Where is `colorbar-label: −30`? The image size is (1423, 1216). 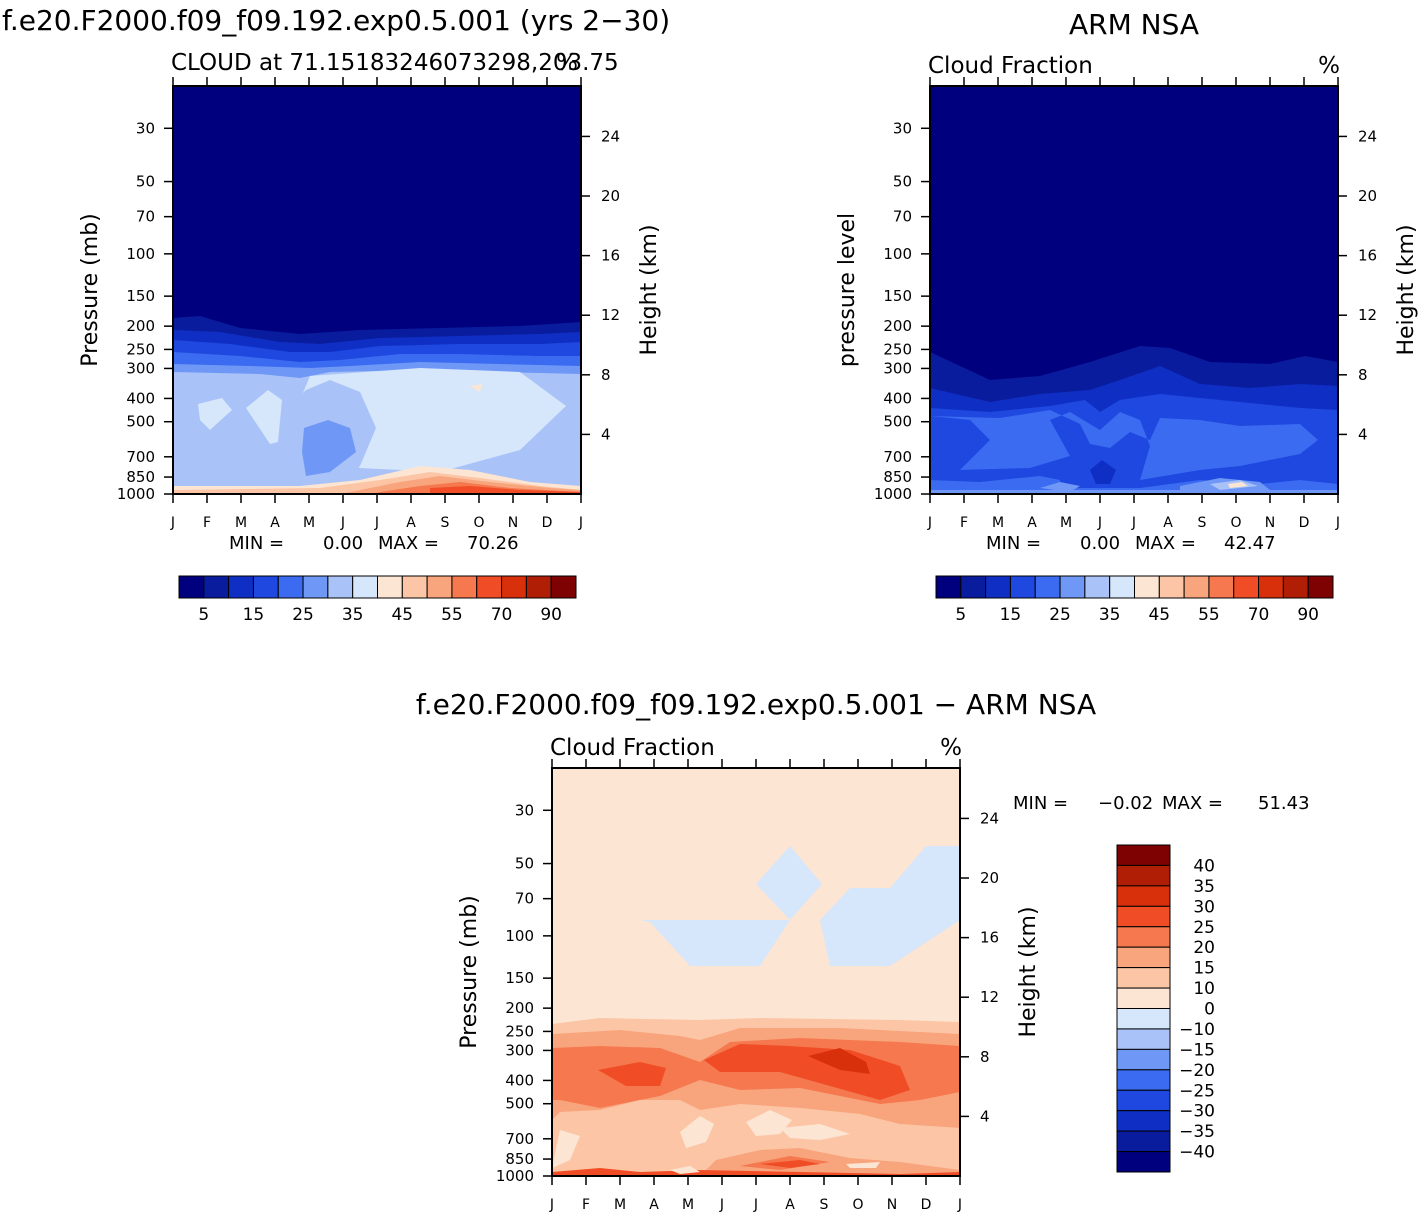
colorbar-label: −30 is located at coordinates (1197, 1112).